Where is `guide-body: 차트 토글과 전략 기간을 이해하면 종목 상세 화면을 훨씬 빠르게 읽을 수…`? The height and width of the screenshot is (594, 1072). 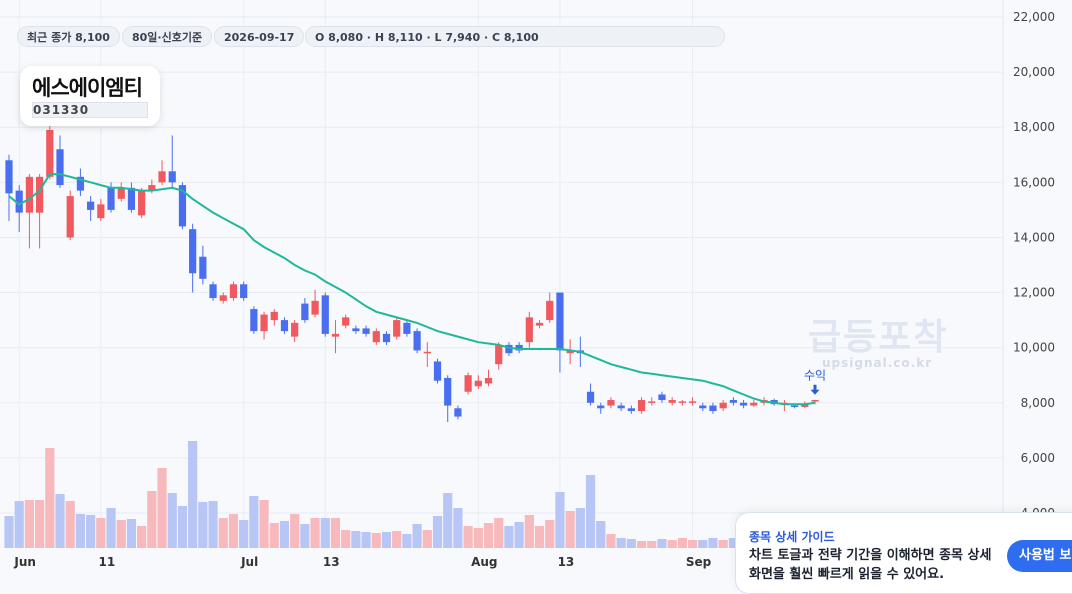
guide-body: 차트 토글과 전략 기간을 이해하면 종목 상세 화면을 훨씬 빠르게 읽을 수… is located at coordinates (870, 565).